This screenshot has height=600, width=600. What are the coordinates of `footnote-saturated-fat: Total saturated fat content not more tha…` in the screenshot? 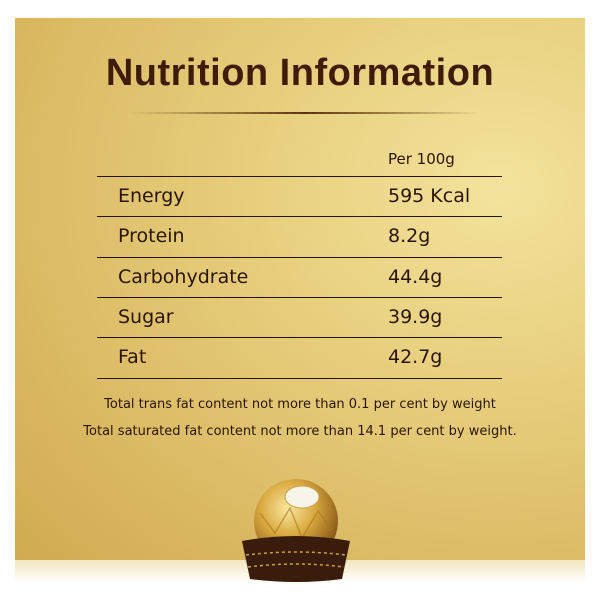 It's located at (300, 431).